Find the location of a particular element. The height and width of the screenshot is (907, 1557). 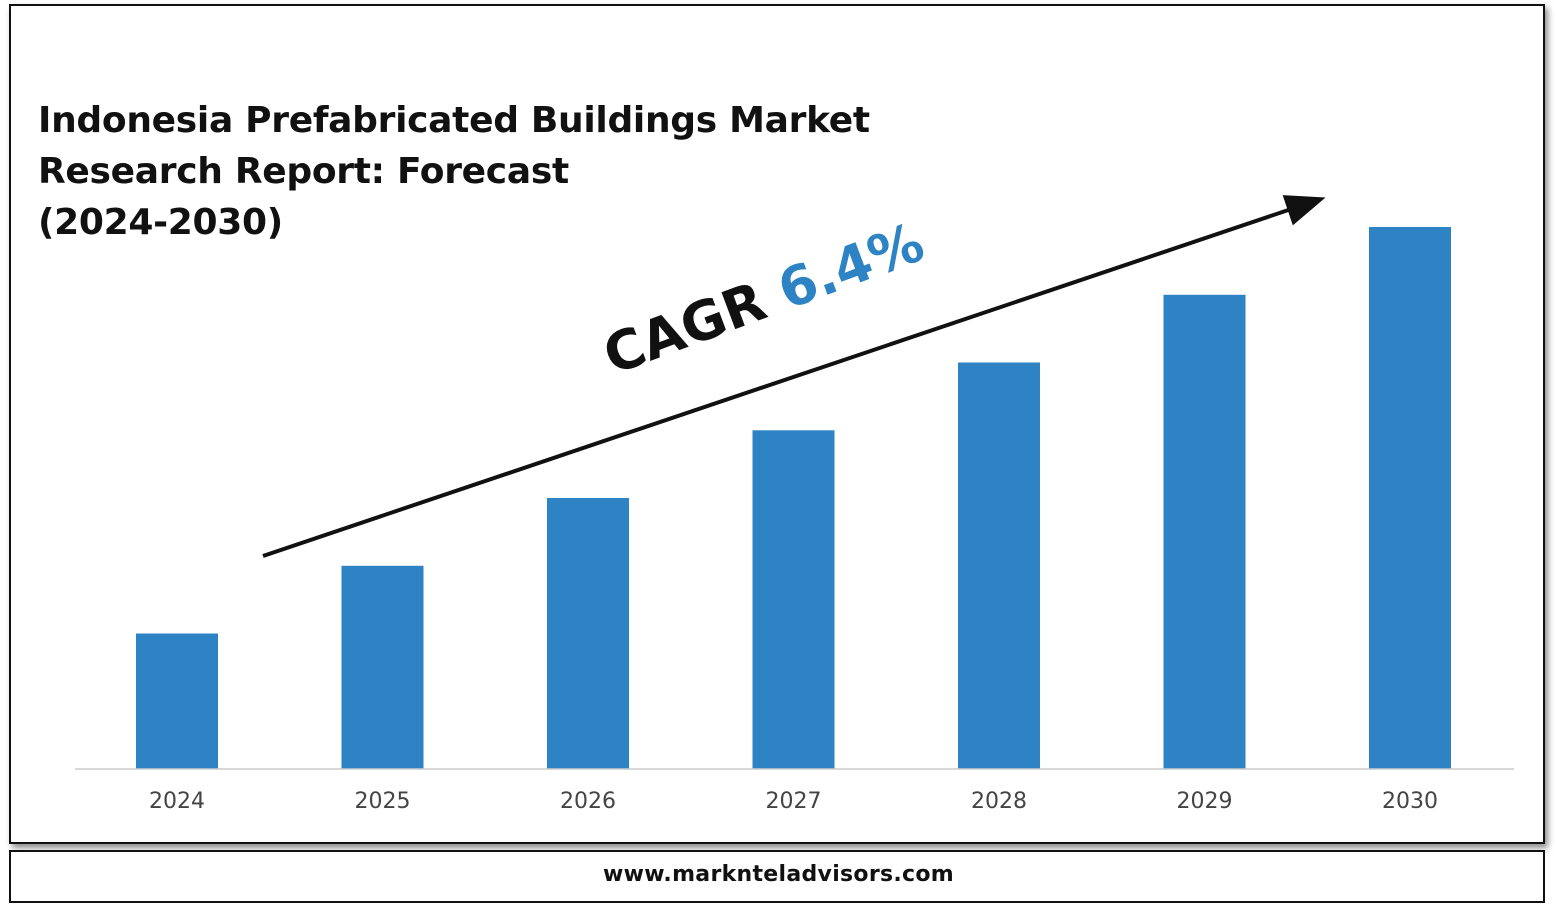

footer-bar is located at coordinates (777, 876).